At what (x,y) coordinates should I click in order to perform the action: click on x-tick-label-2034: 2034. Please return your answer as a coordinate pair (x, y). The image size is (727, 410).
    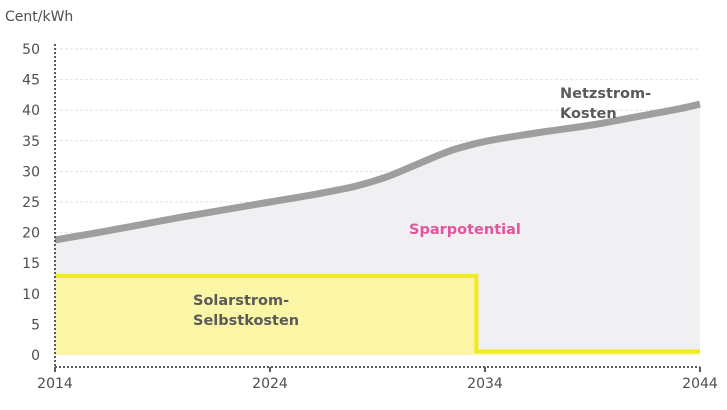
    Looking at the image, I should click on (485, 384).